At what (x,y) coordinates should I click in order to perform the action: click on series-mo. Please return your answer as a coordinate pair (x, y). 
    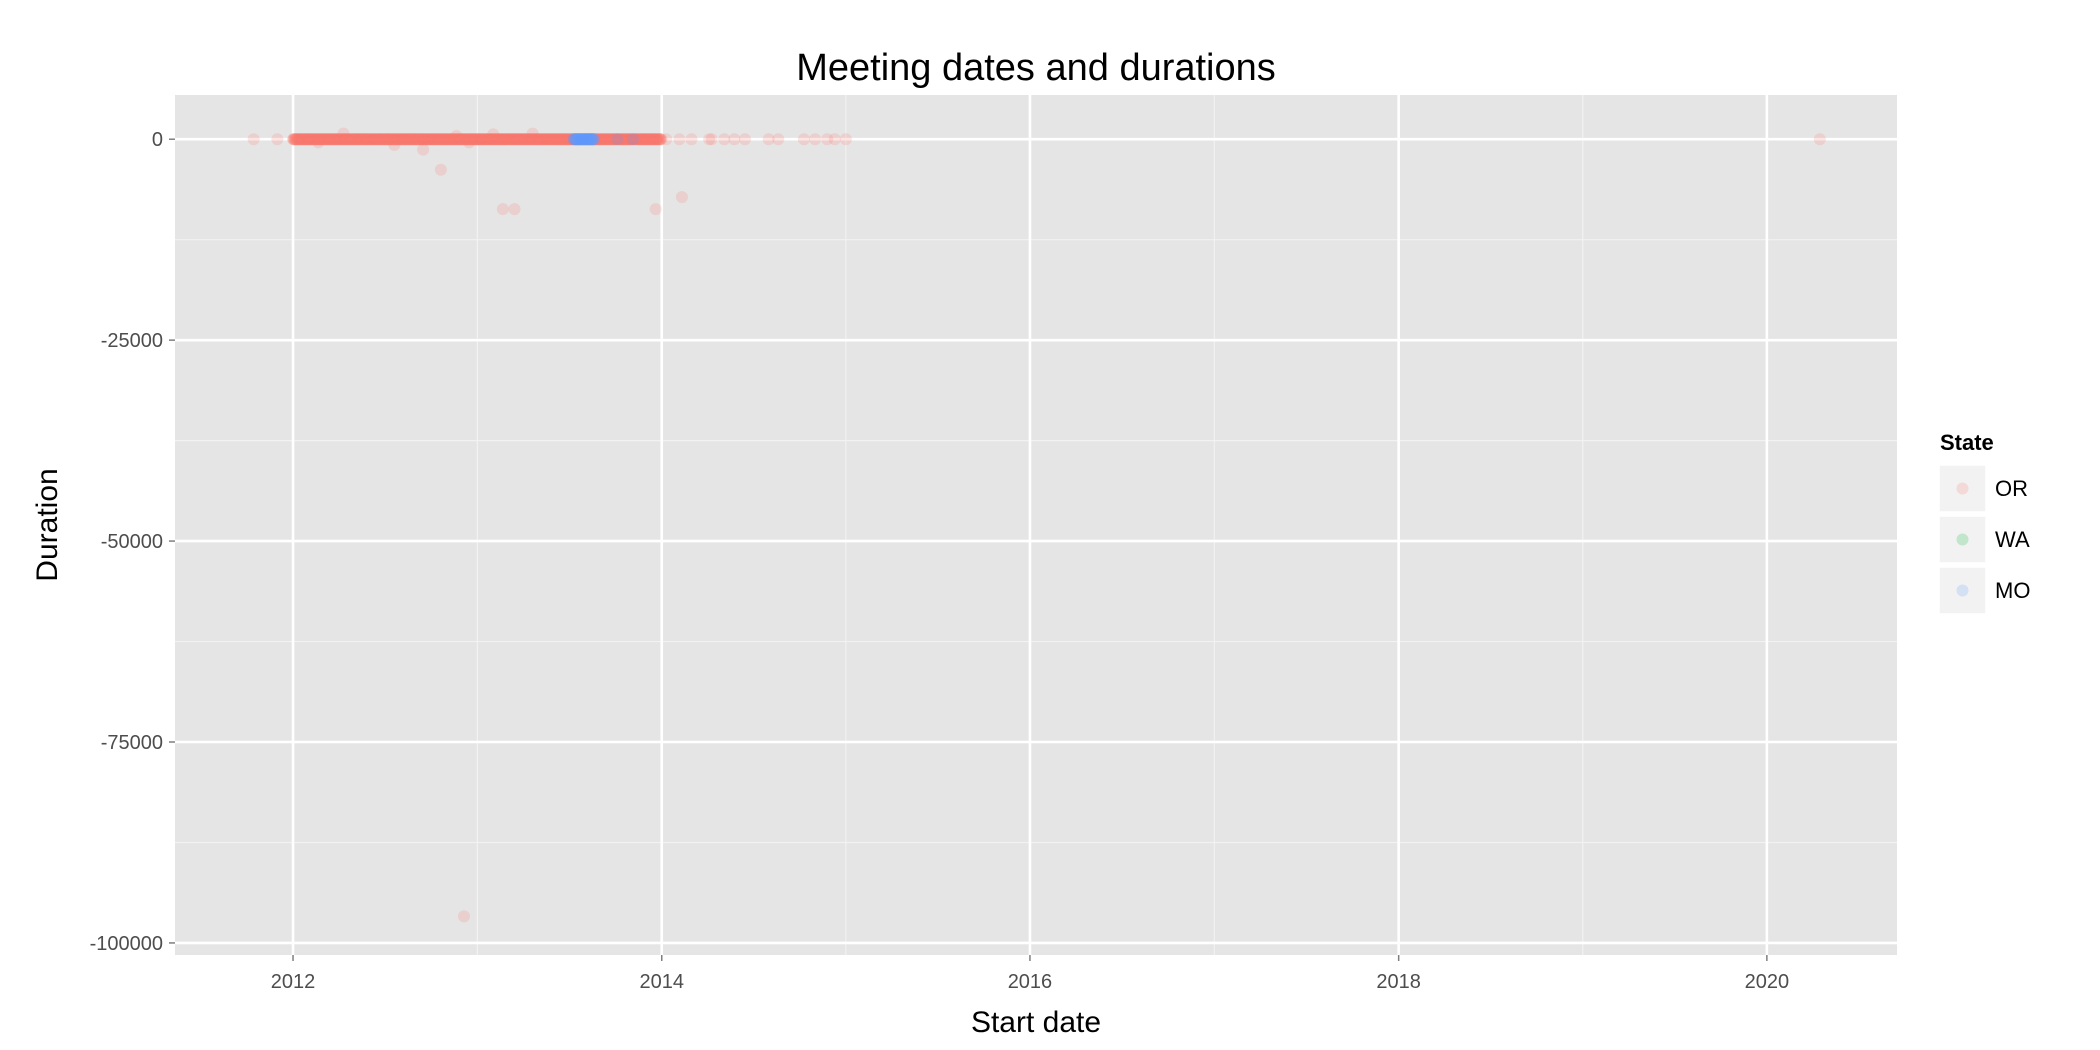
    Looking at the image, I should click on (603, 139).